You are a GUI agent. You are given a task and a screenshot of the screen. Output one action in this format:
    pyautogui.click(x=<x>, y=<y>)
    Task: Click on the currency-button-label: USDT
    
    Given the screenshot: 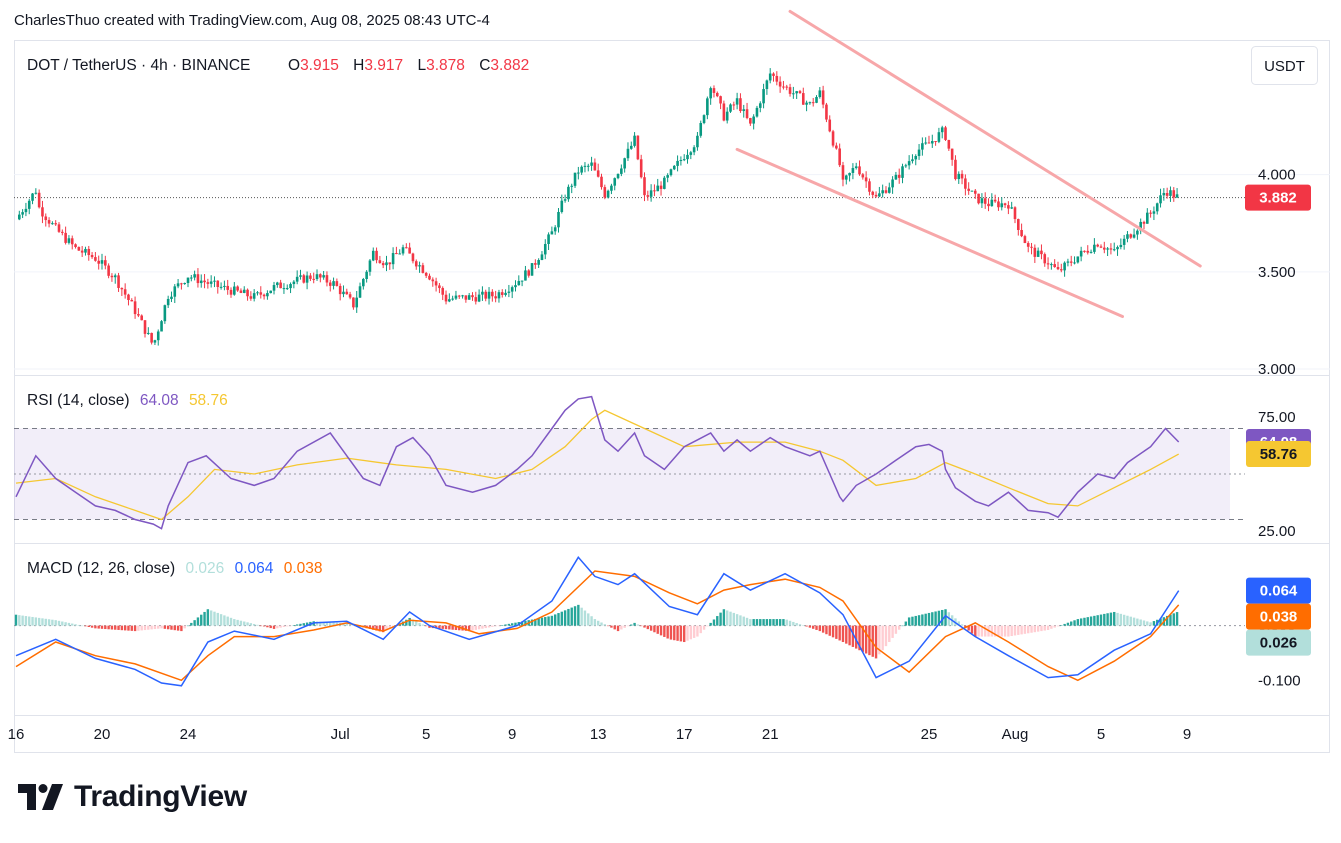 What is the action you would take?
    pyautogui.click(x=1284, y=66)
    